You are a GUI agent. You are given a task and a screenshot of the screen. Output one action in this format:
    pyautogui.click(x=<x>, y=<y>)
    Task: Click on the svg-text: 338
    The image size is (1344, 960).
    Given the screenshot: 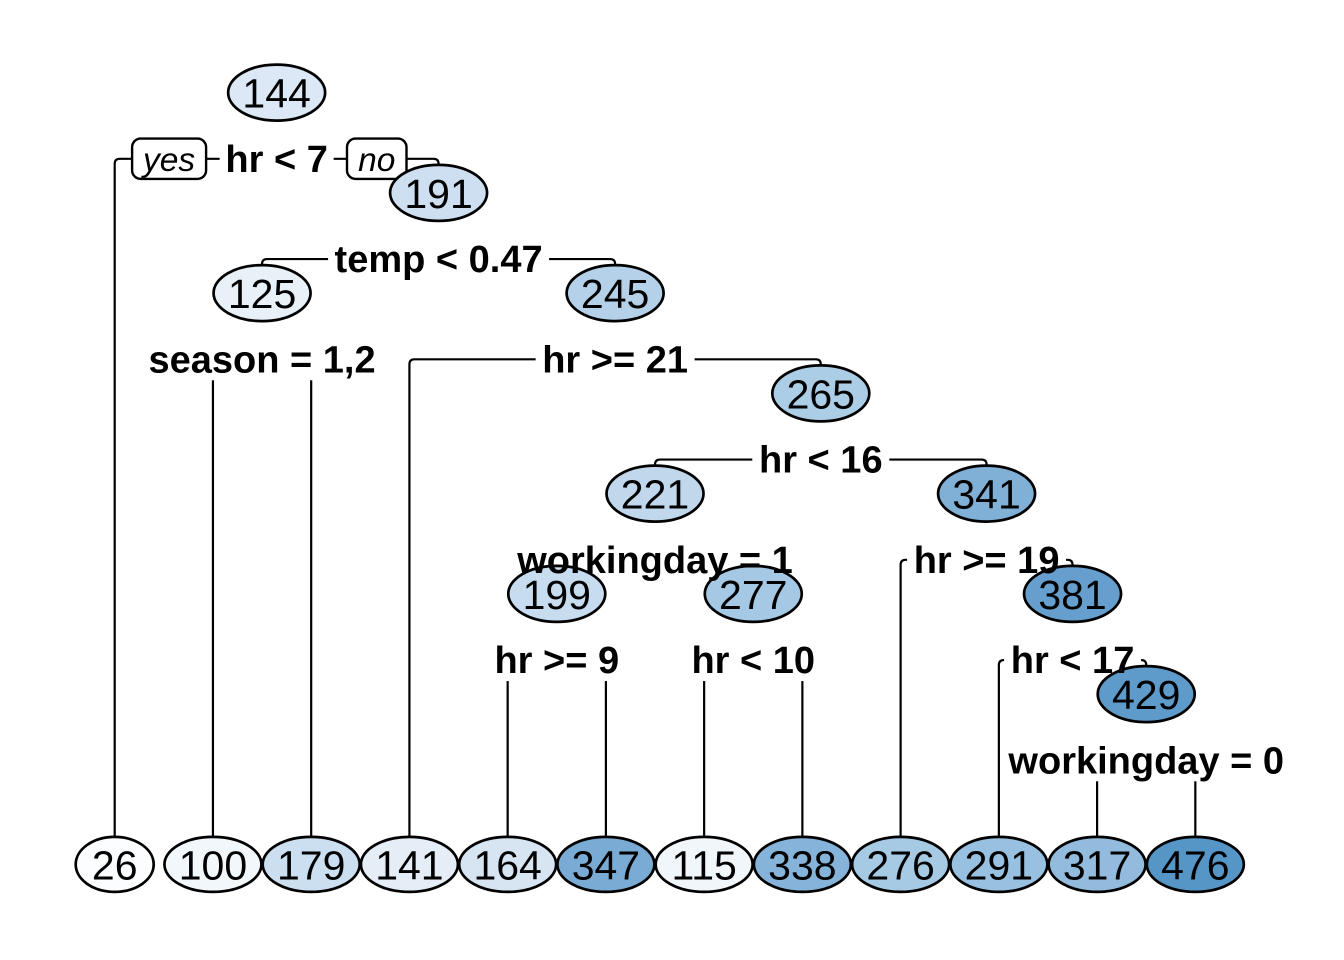 What is the action you would take?
    pyautogui.click(x=802, y=865)
    